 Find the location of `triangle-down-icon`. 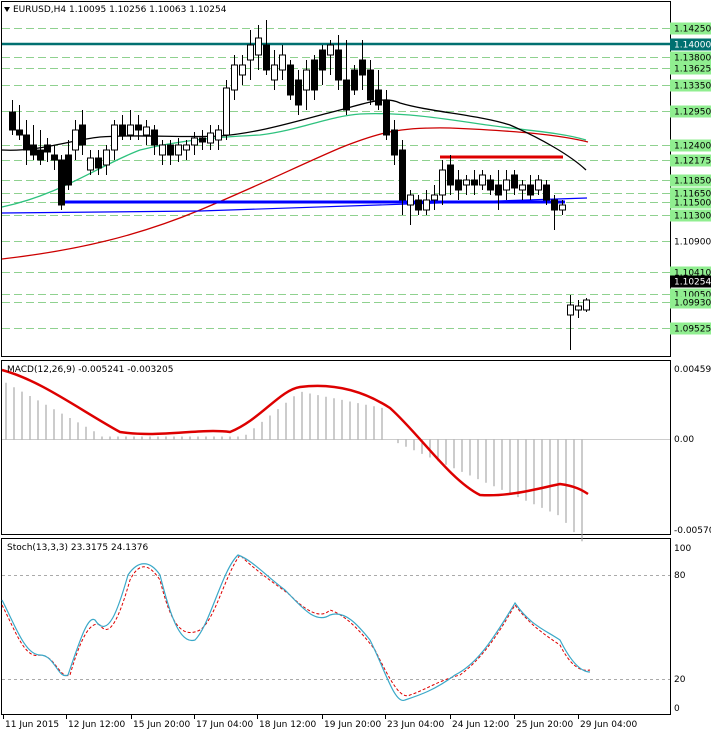

triangle-down-icon is located at coordinates (7, 9).